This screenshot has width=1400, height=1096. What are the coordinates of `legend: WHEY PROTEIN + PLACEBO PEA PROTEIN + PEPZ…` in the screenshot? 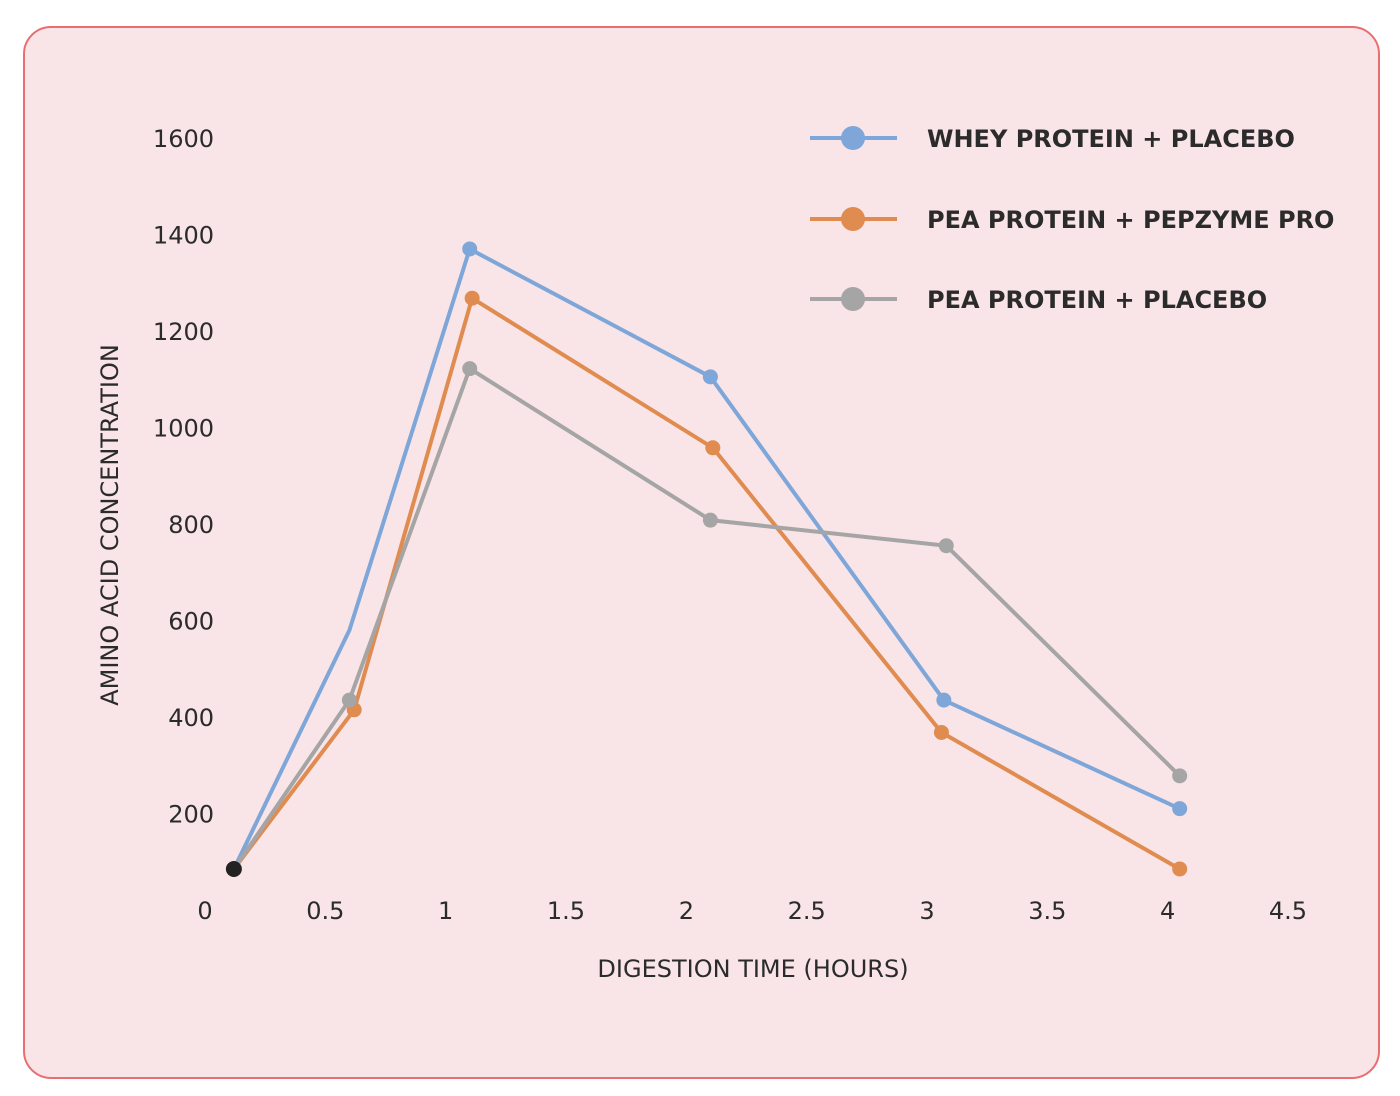 It's located at (1072, 219).